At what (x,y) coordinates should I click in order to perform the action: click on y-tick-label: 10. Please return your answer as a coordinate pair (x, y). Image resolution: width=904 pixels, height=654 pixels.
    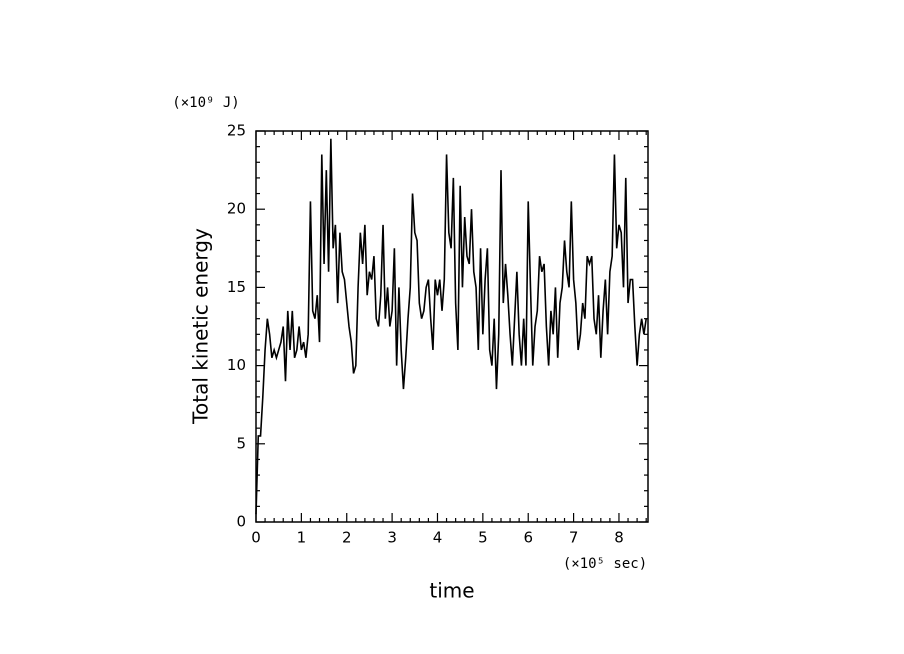
    Looking at the image, I should click on (236, 365).